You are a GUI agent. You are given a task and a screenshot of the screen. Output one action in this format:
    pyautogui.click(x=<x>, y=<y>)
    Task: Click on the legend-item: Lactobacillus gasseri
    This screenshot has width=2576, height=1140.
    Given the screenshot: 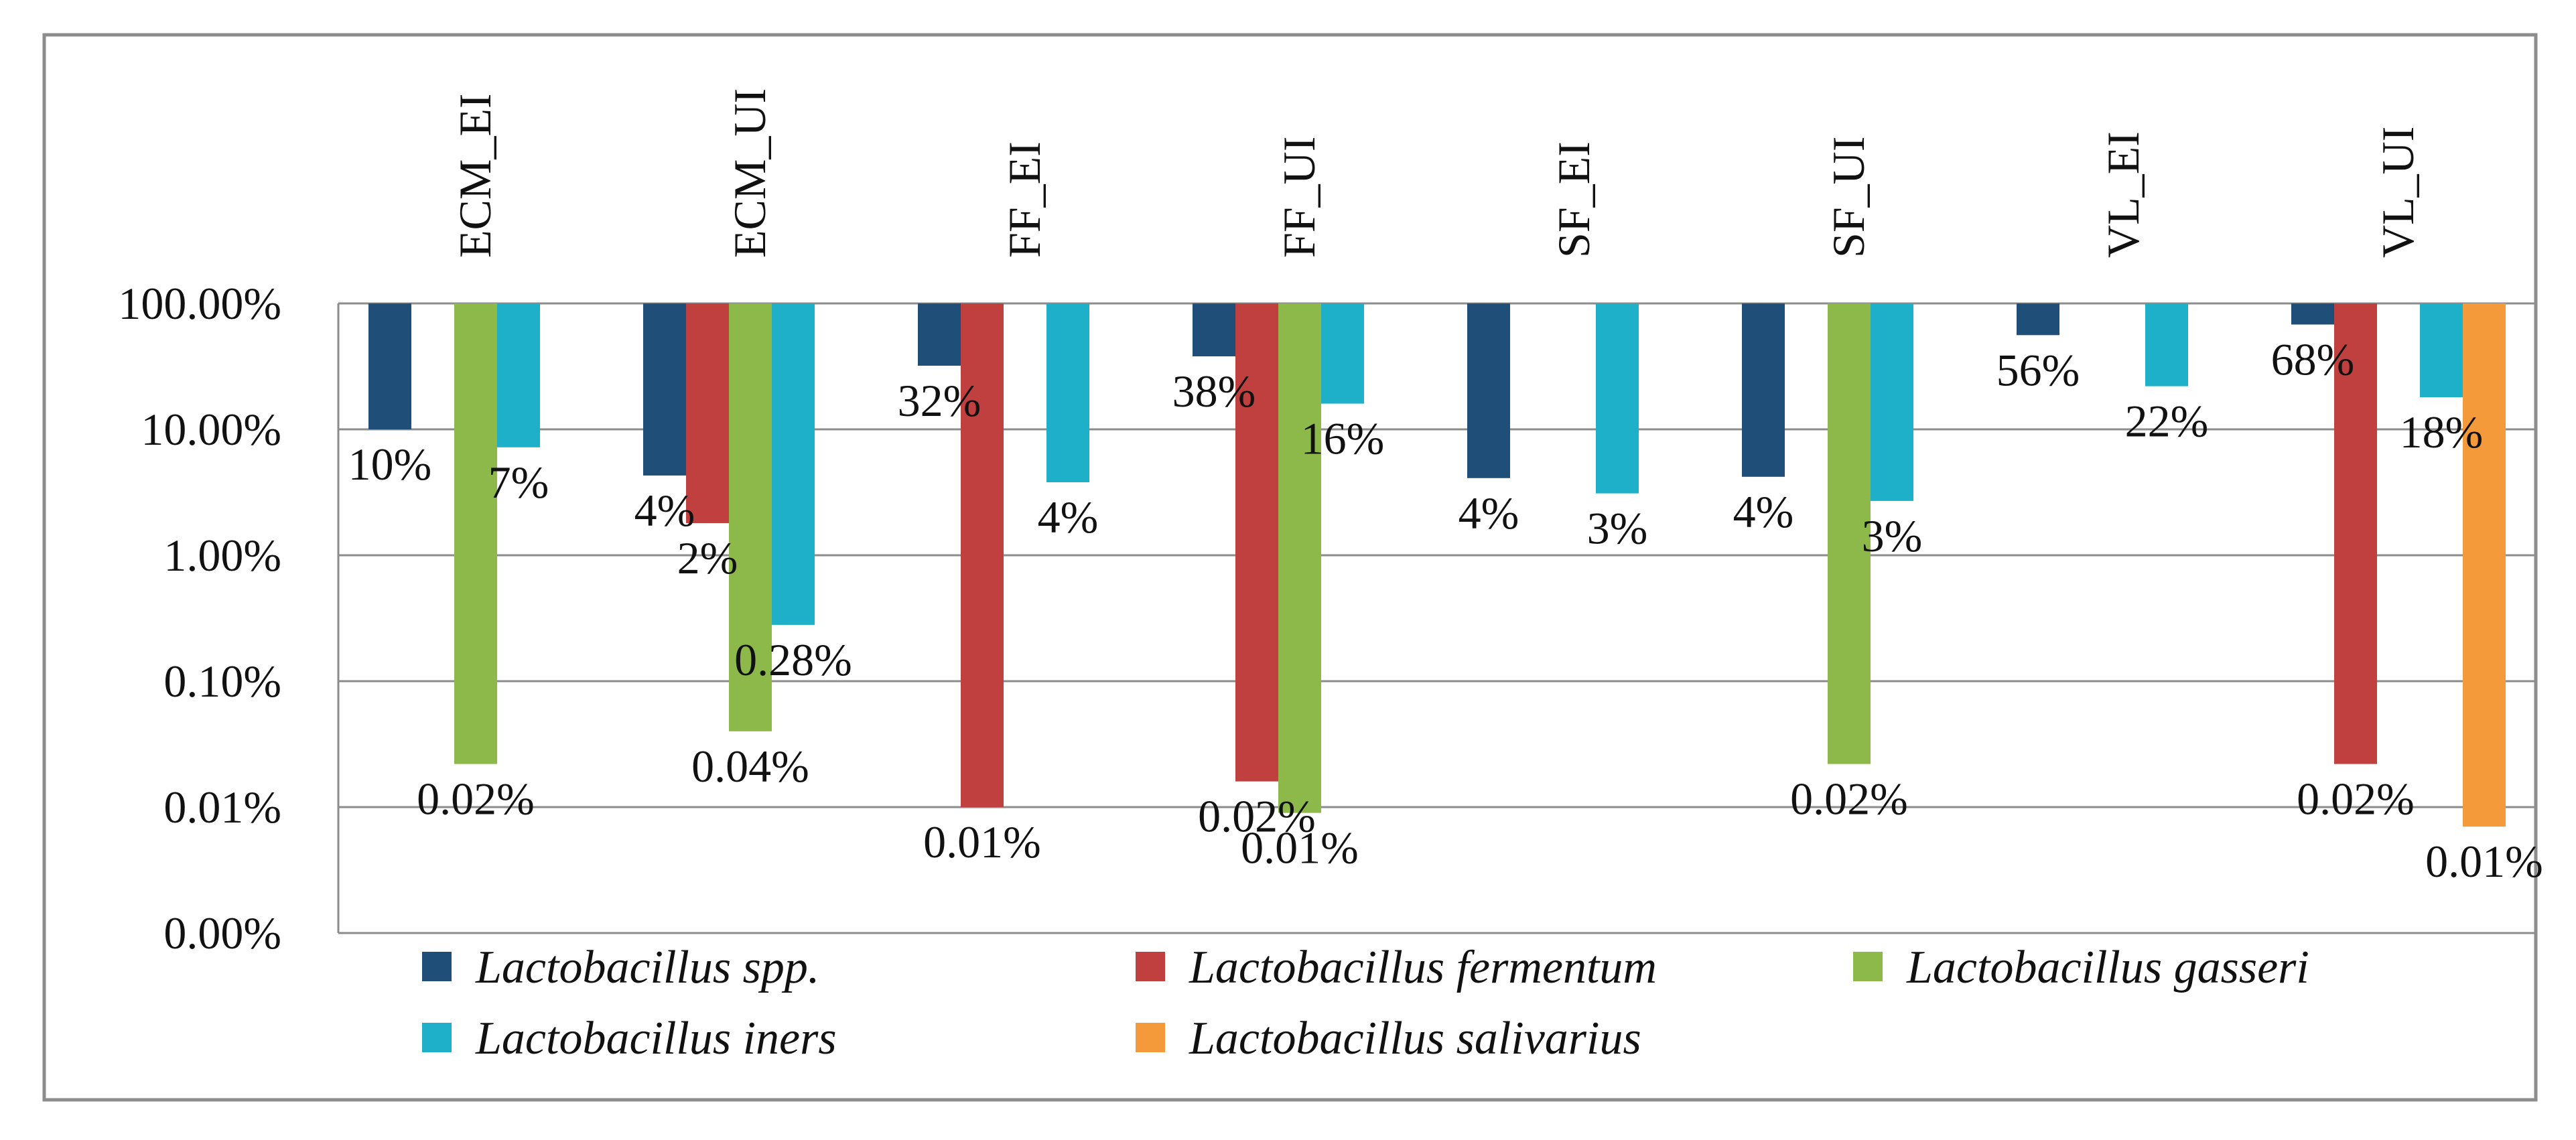 What is the action you would take?
    pyautogui.click(x=2081, y=967)
    